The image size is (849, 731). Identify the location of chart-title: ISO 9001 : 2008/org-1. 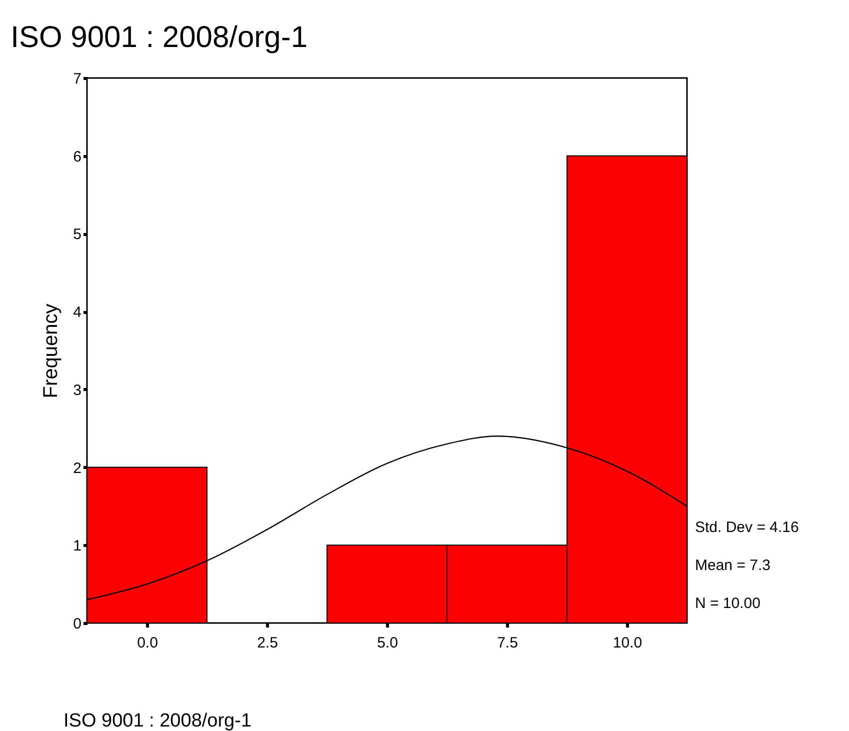
(159, 37).